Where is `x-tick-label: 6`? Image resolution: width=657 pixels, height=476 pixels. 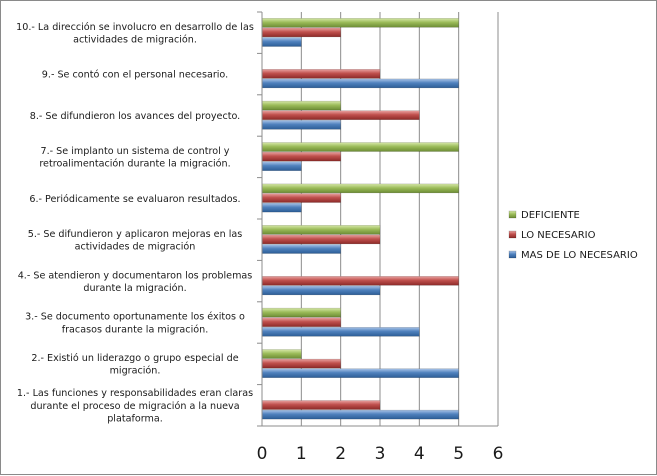 x-tick-label: 6 is located at coordinates (498, 454).